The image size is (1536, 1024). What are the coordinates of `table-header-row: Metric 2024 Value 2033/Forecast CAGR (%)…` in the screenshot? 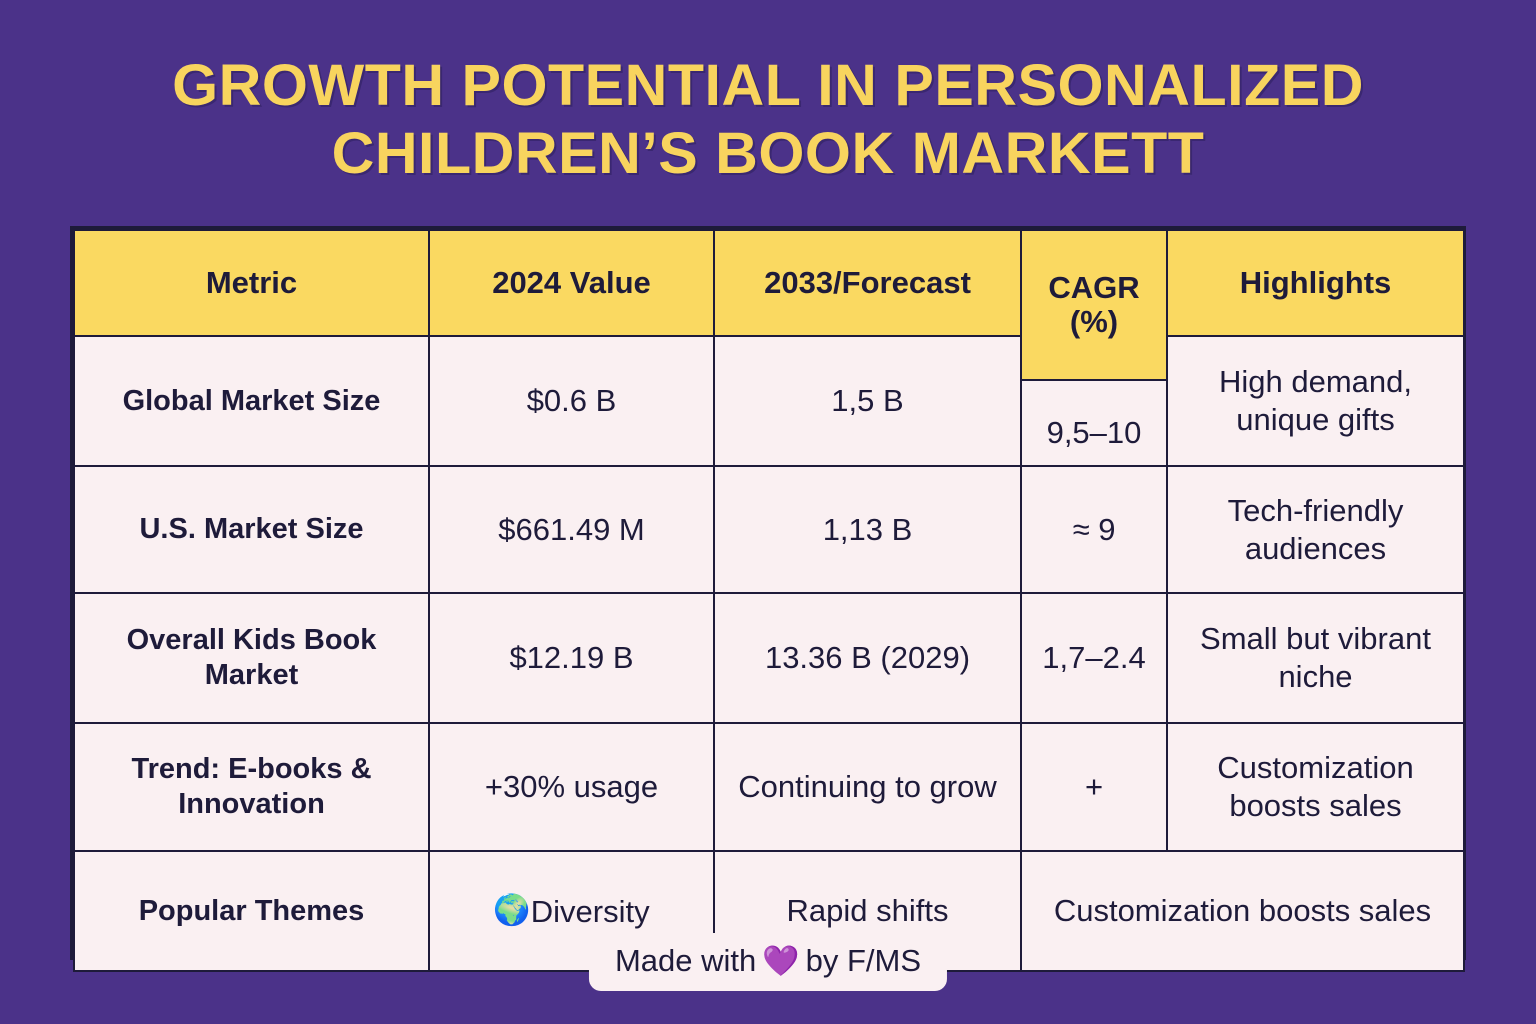 It's located at (769, 305).